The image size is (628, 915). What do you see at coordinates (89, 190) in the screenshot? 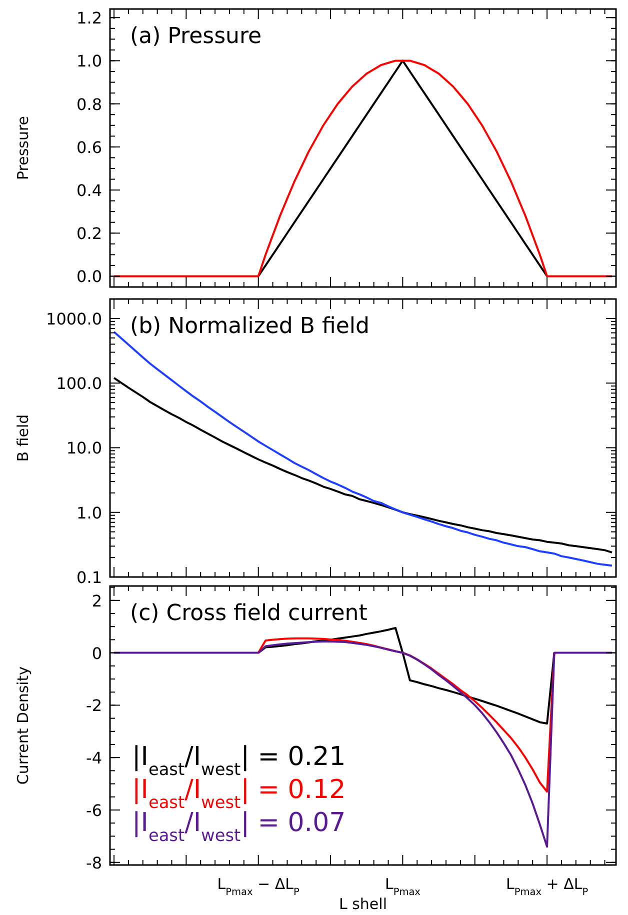
I see `y-tick-label: 0.4` at bounding box center [89, 190].